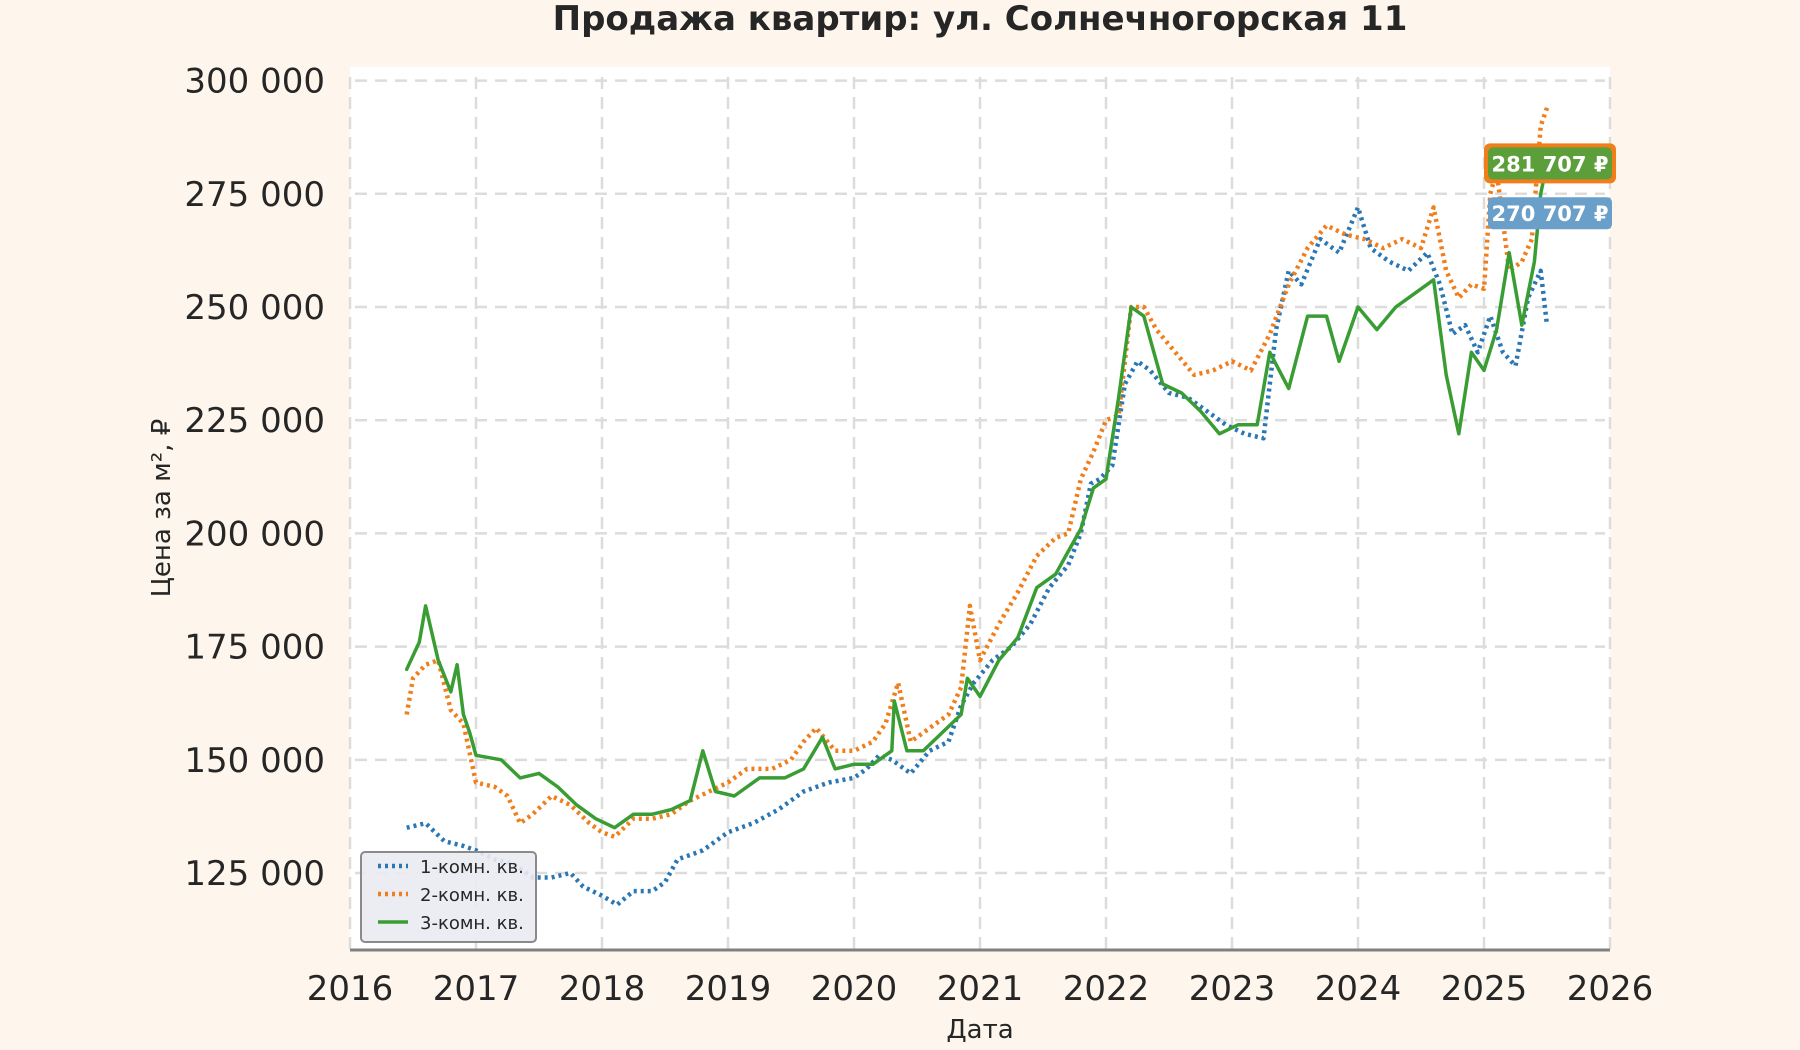 The image size is (1800, 1050). I want to click on y-axis-label: Цена за м², ₽, so click(162, 508).